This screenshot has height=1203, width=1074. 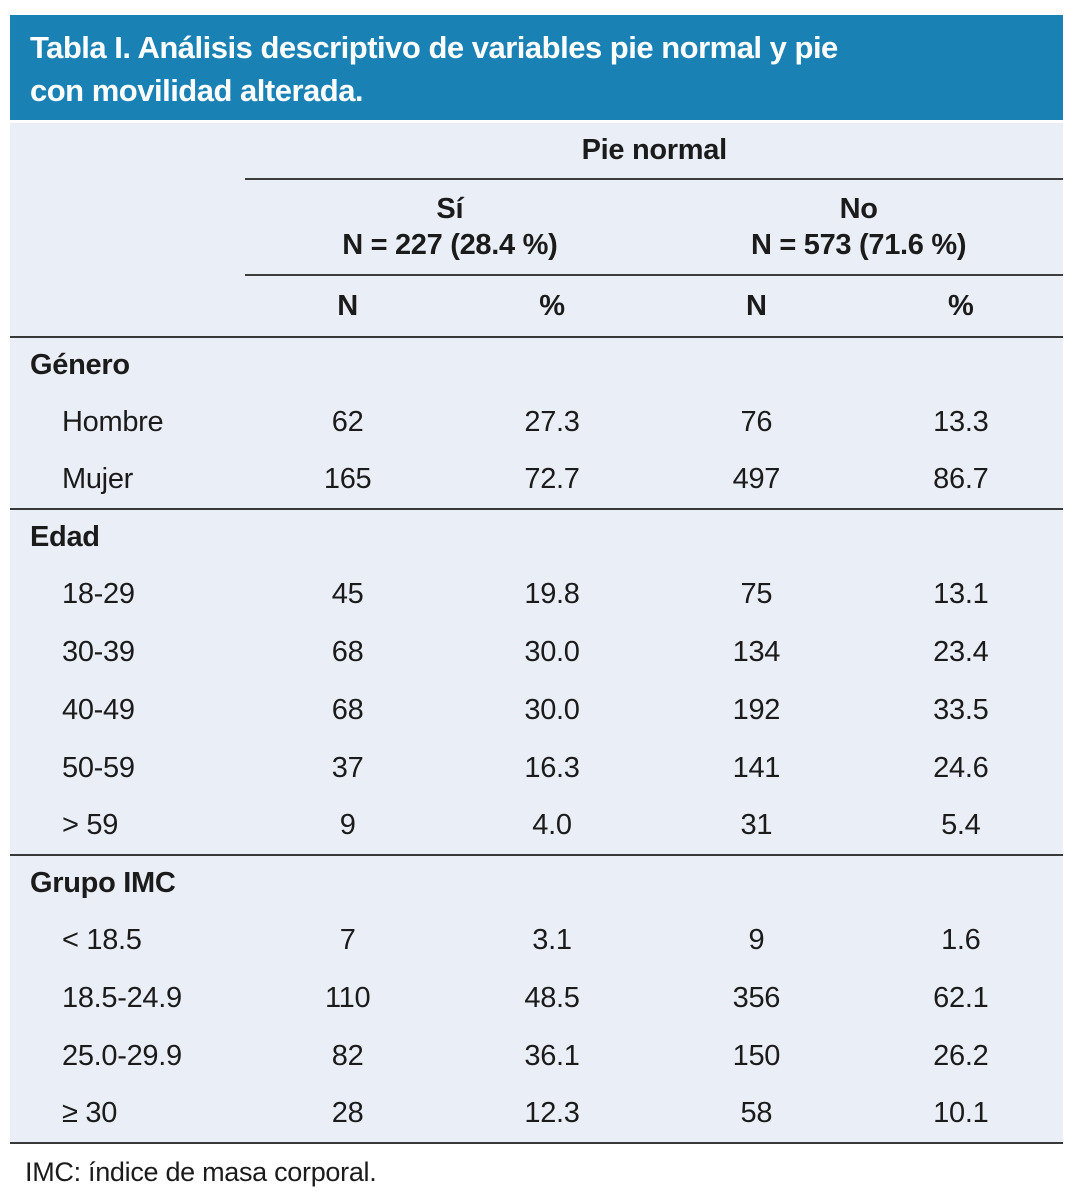 I want to click on cell-value: 27.3, so click(x=552, y=421).